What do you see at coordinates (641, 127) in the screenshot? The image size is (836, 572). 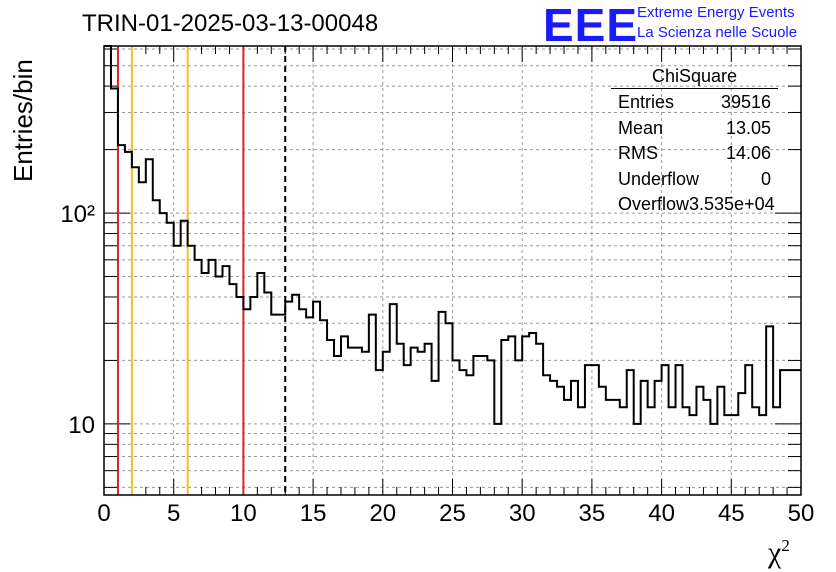 I see `stats-label: Mean` at bounding box center [641, 127].